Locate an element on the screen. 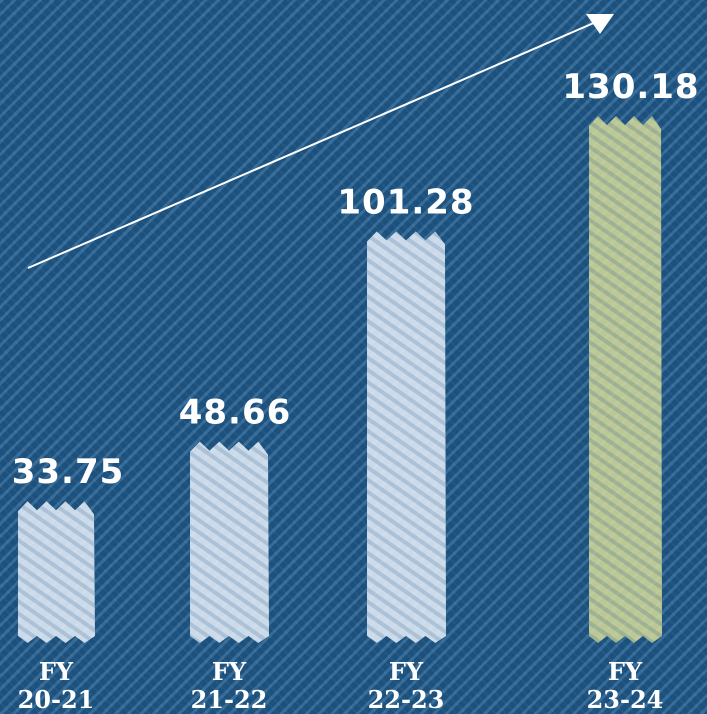 The height and width of the screenshot is (714, 707). arrow-head-icon is located at coordinates (600, 24).